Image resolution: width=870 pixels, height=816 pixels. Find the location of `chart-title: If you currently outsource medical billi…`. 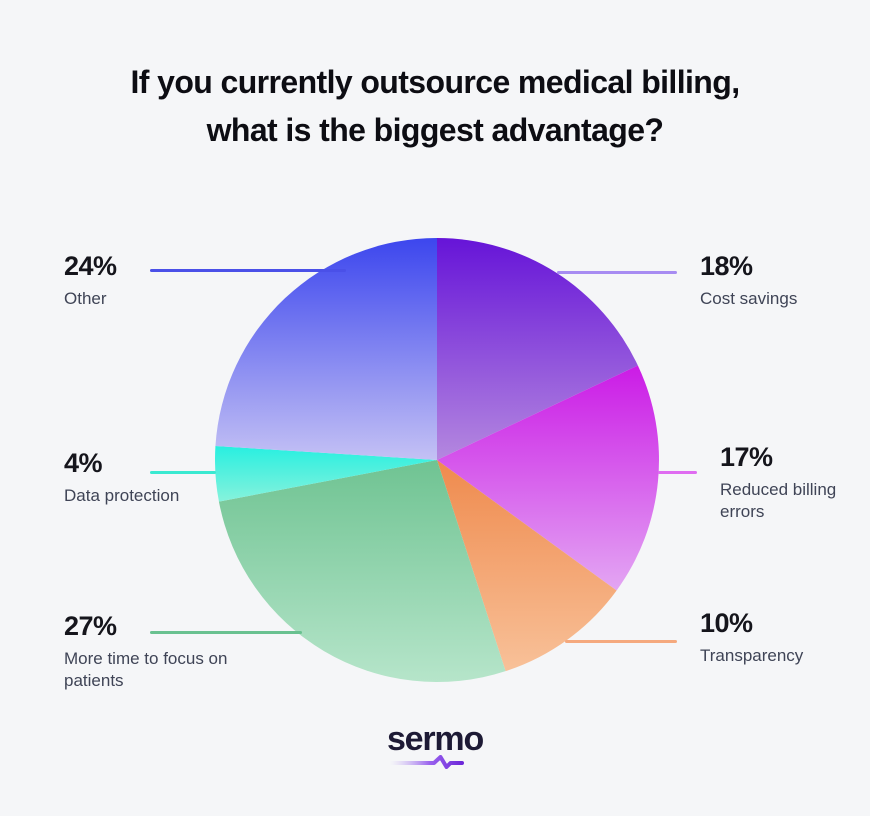

chart-title: If you currently outsource medical billi… is located at coordinates (435, 106).